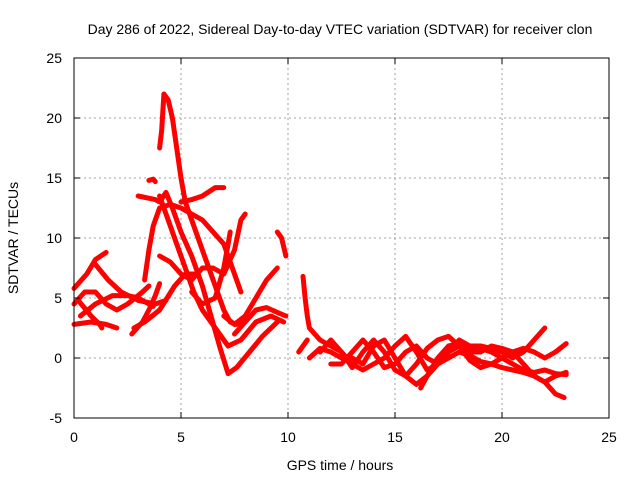 The height and width of the screenshot is (480, 640). Describe the element at coordinates (90, 314) in the screenshot. I see `series-sat-d` at that location.